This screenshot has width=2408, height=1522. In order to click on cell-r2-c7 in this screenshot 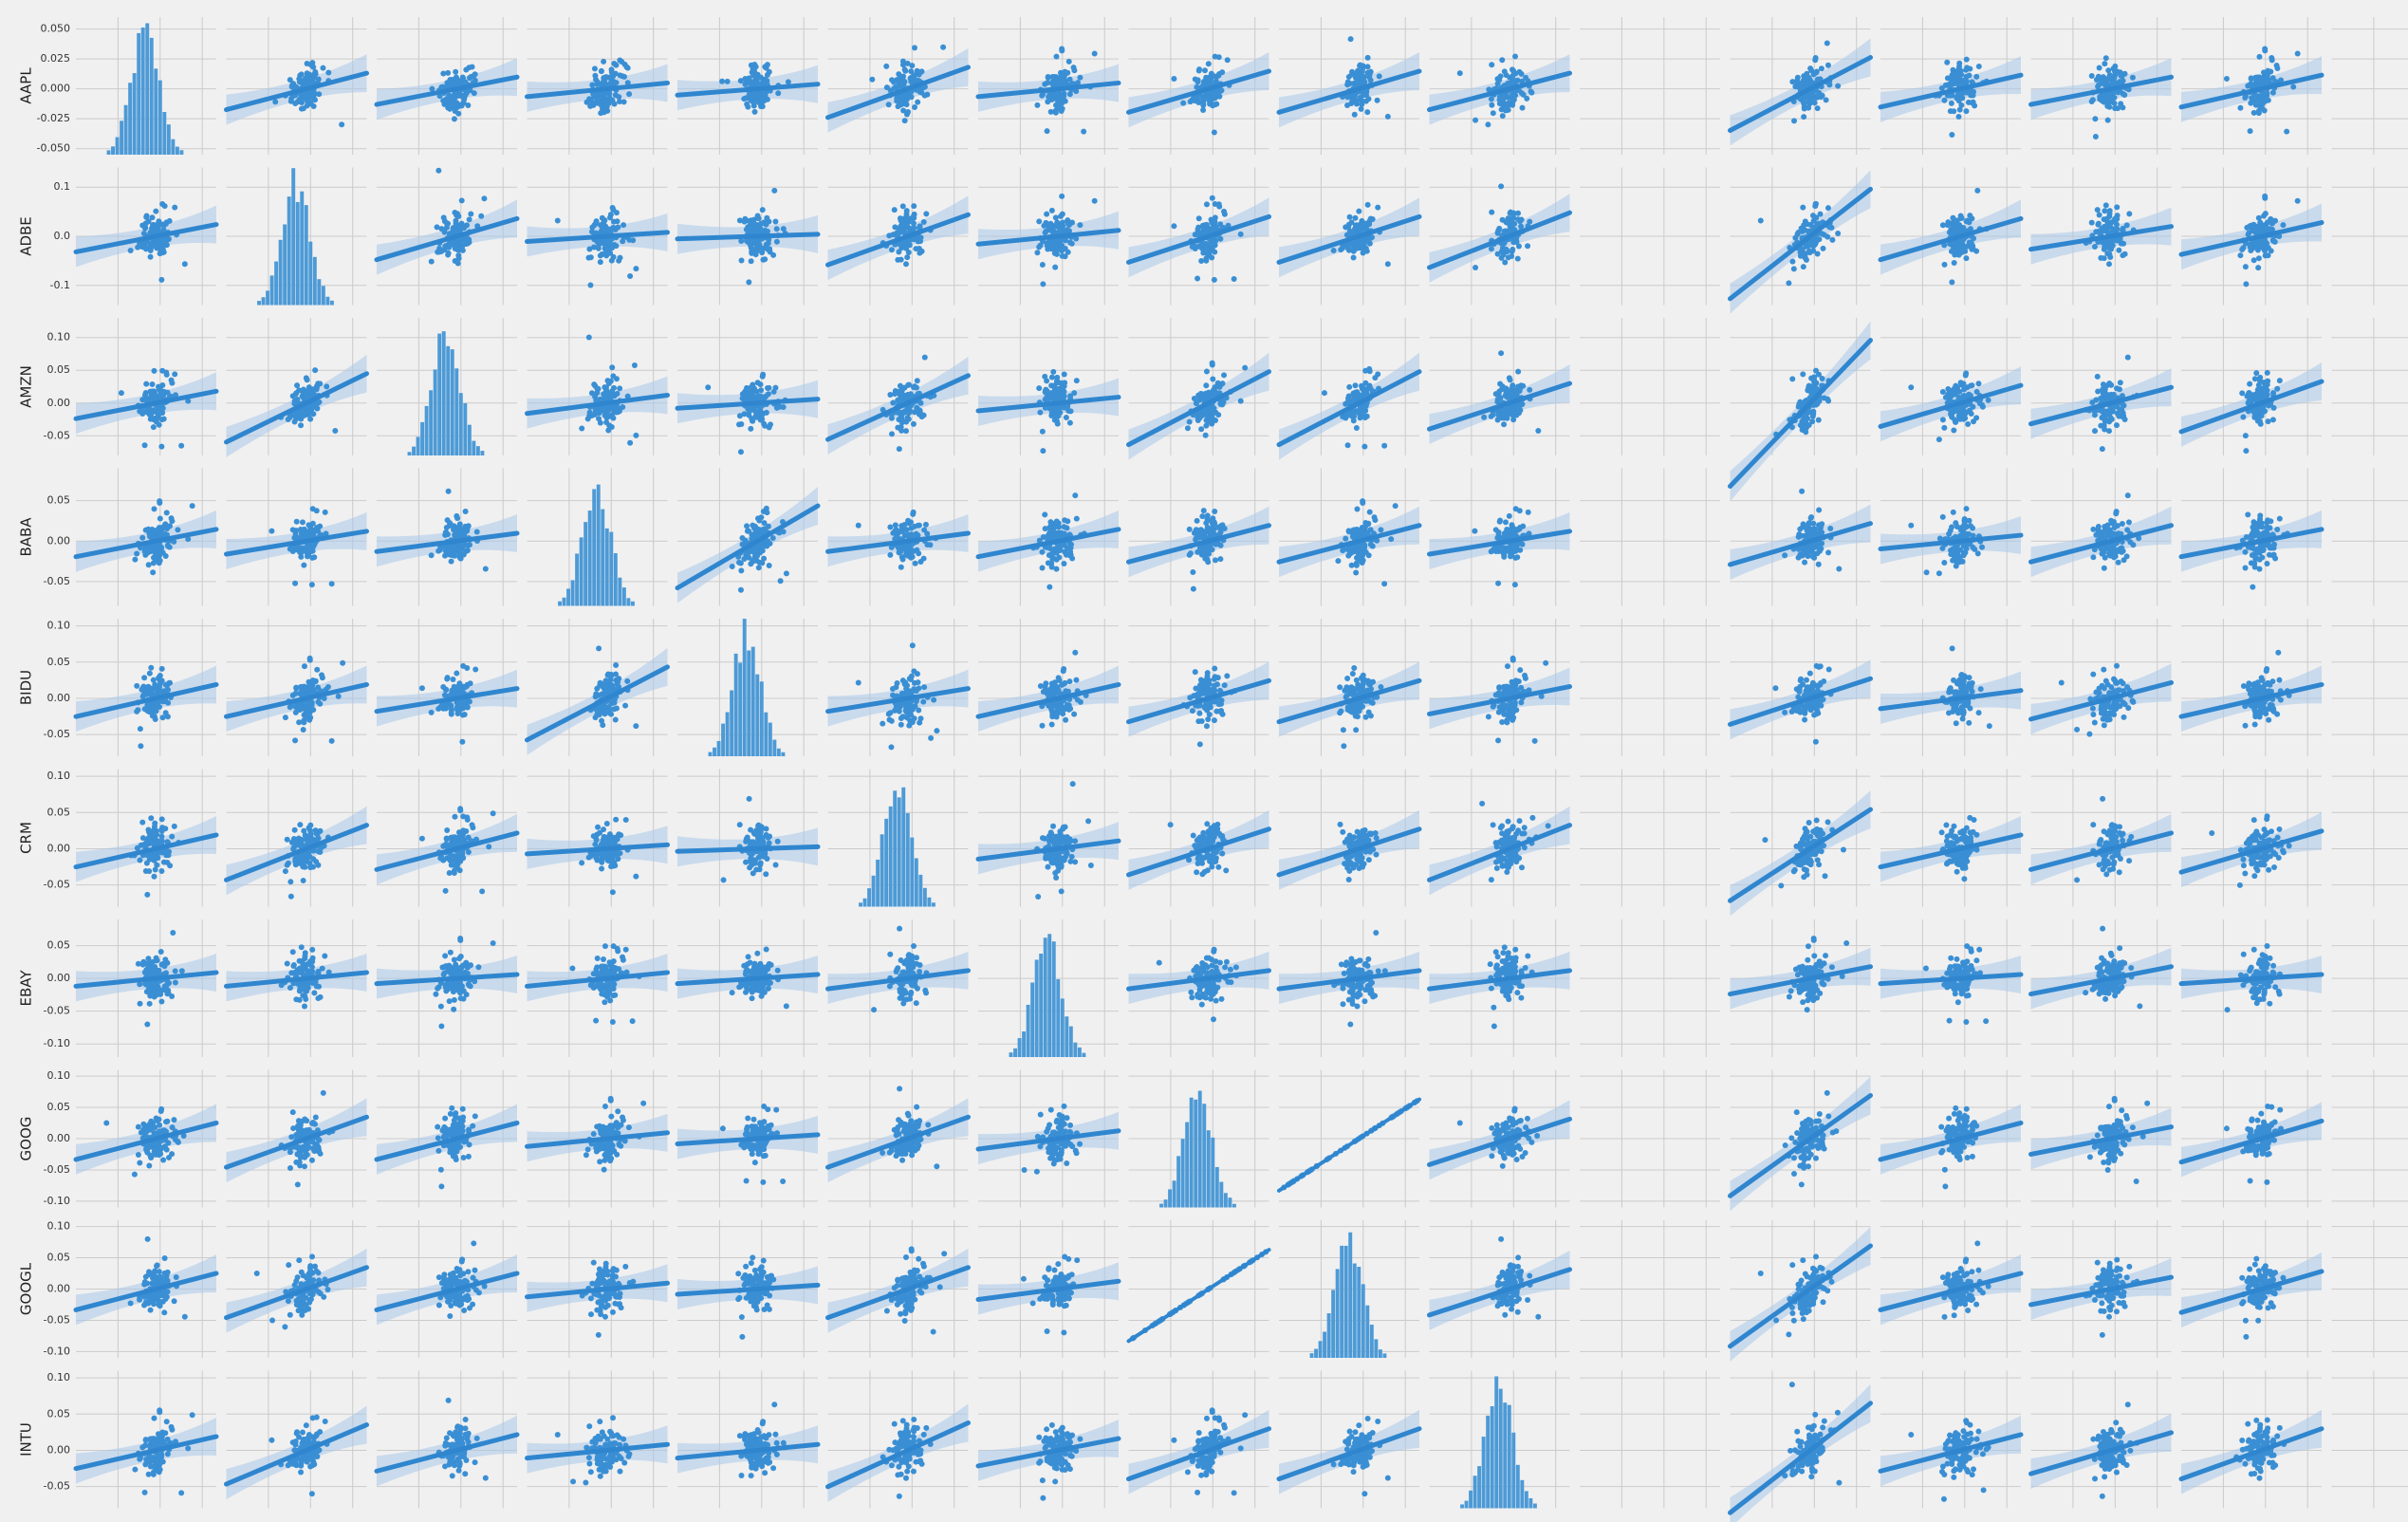, I will do `click(1198, 389)`.